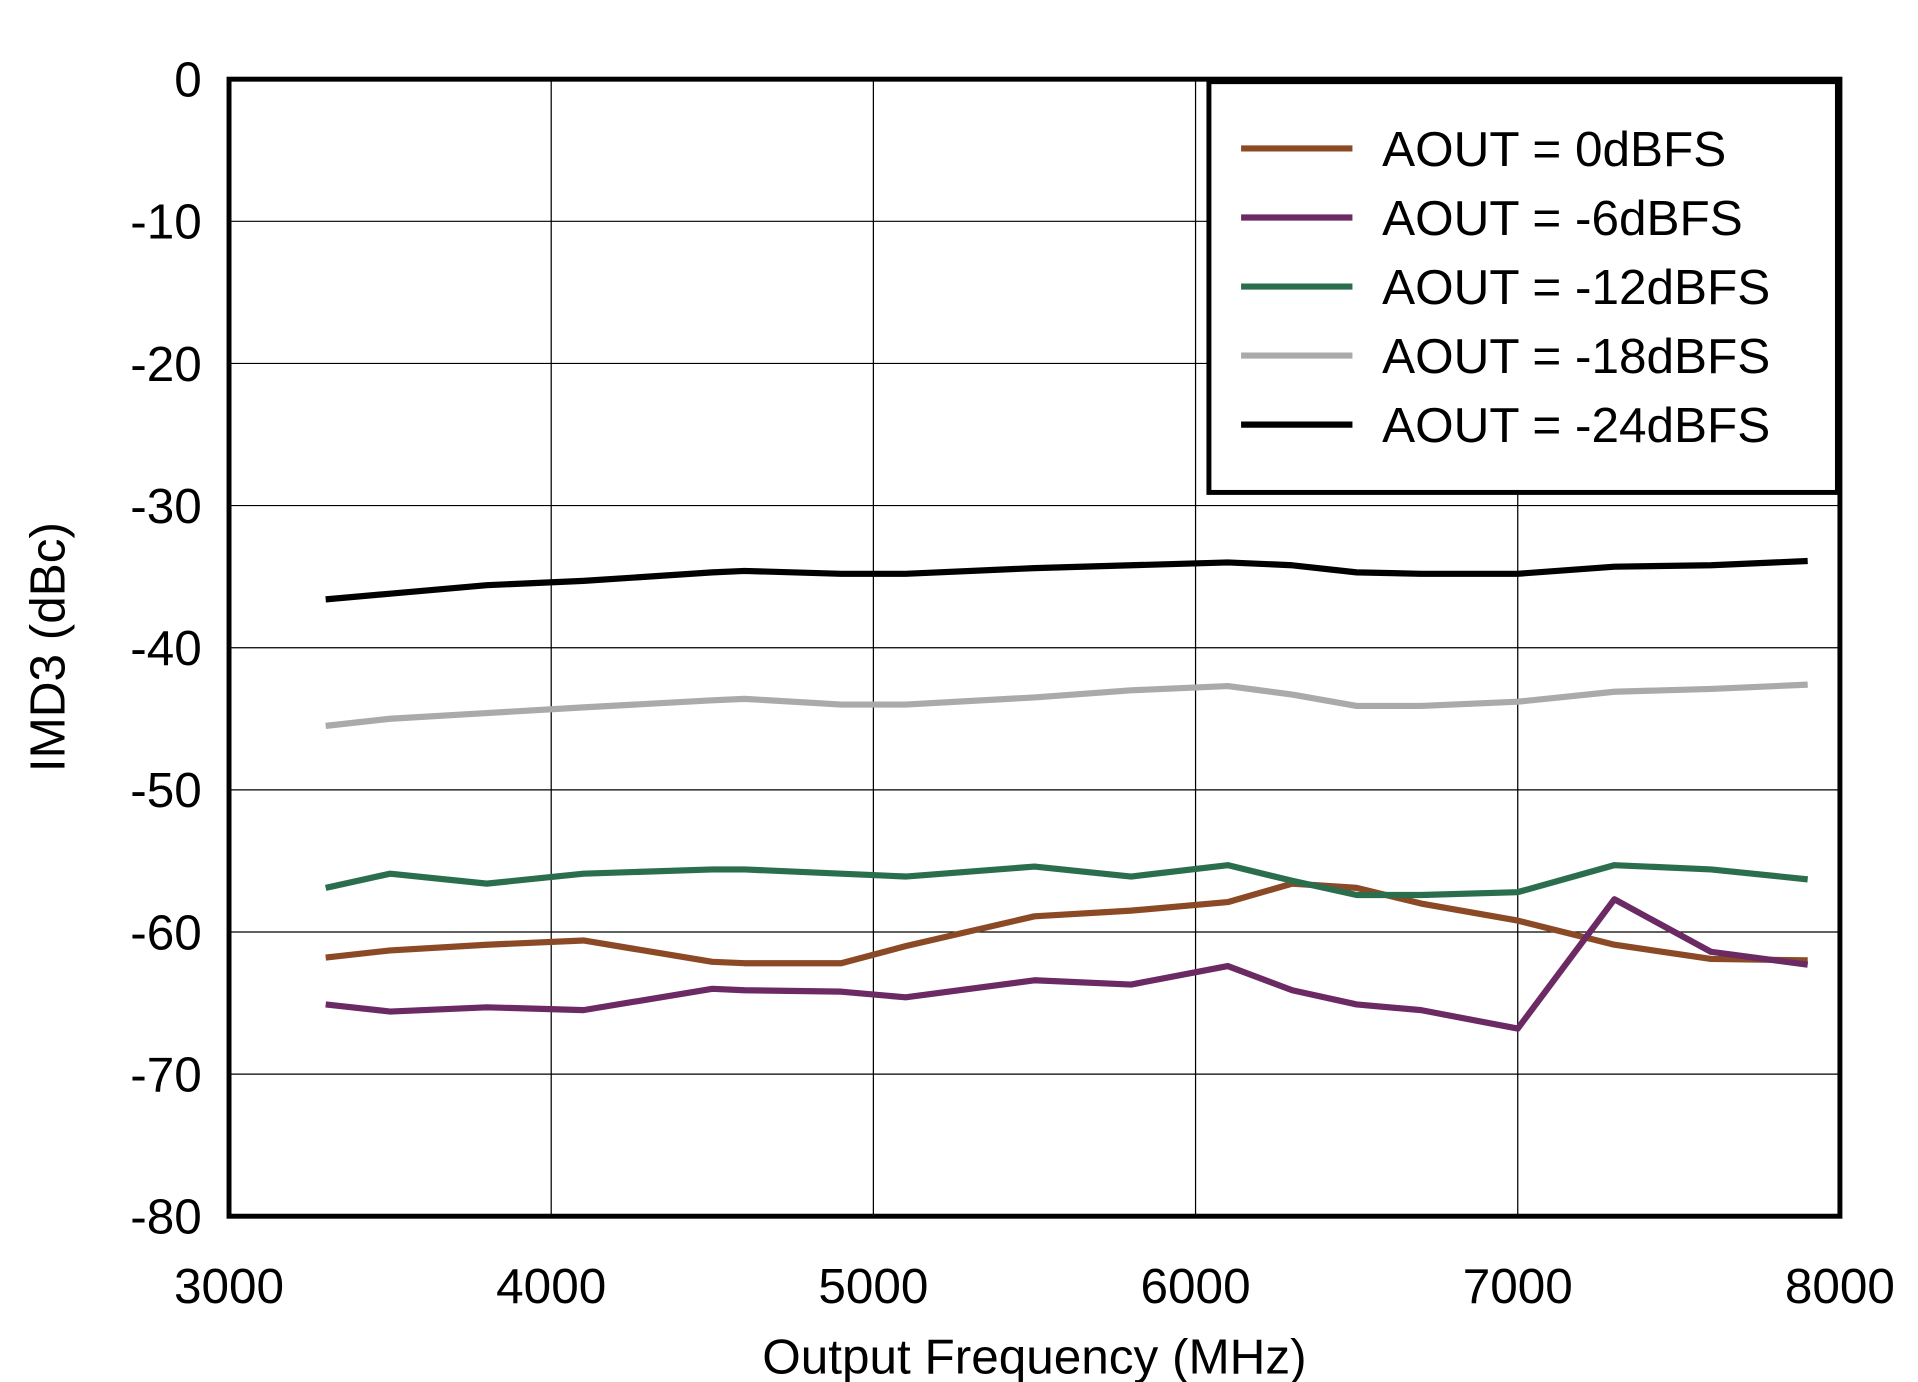  I want to click on x-tick-label: 4000, so click(551, 1286).